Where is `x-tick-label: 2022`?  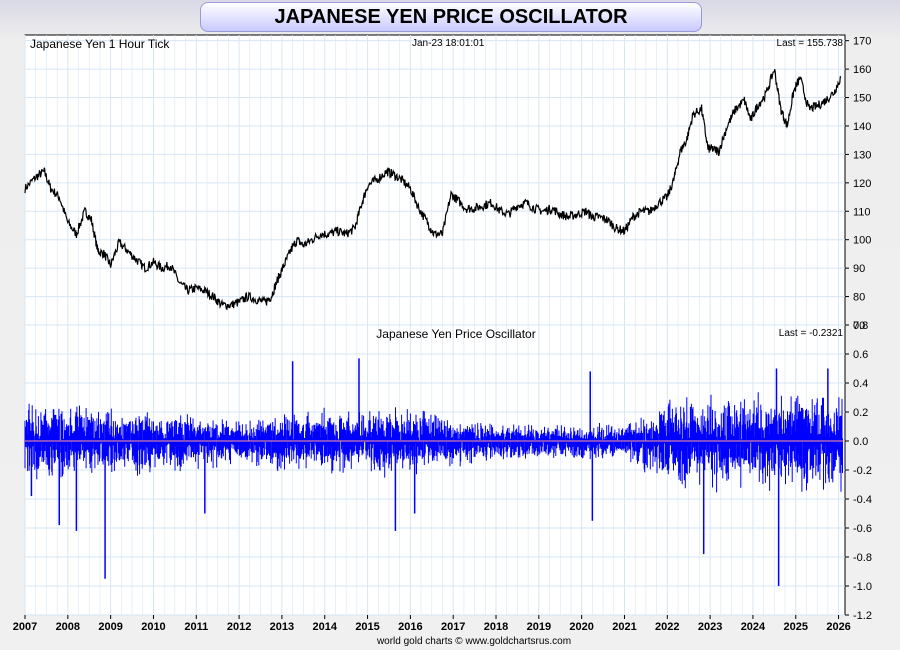 x-tick-label: 2022 is located at coordinates (667, 627).